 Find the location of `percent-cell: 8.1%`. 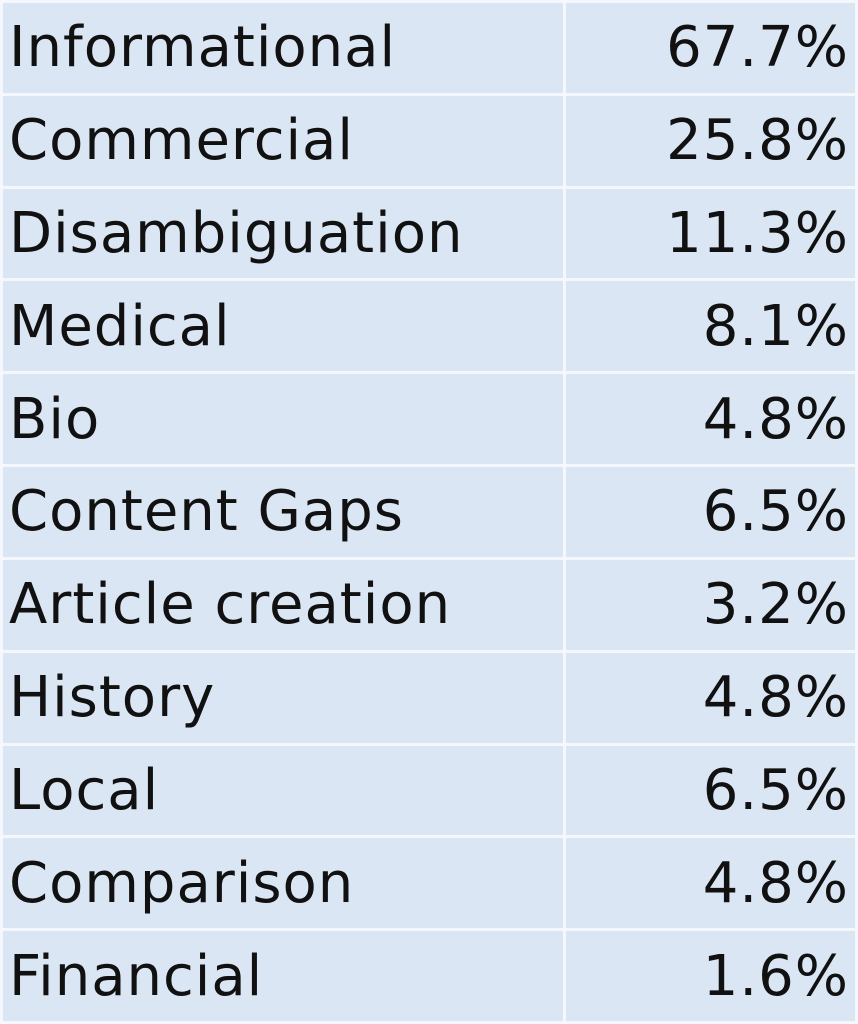

percent-cell: 8.1% is located at coordinates (710, 326).